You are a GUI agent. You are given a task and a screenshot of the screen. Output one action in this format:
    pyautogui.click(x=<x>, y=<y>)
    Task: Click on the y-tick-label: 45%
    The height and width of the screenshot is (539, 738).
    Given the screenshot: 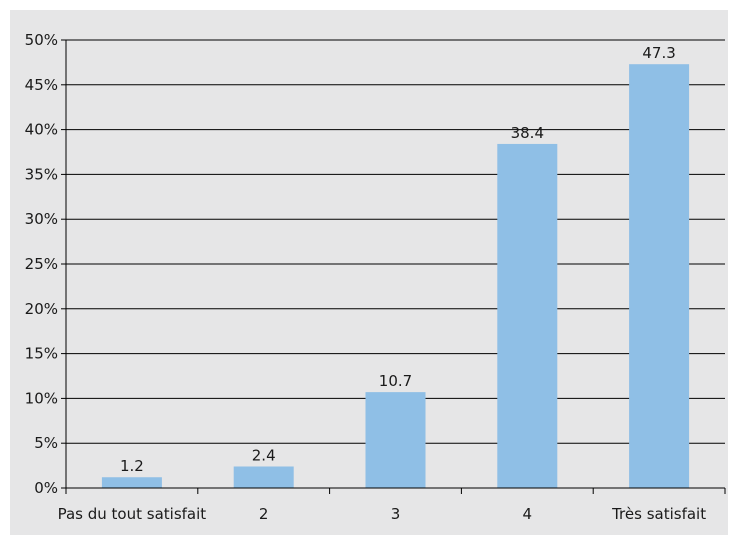 What is the action you would take?
    pyautogui.click(x=41, y=85)
    